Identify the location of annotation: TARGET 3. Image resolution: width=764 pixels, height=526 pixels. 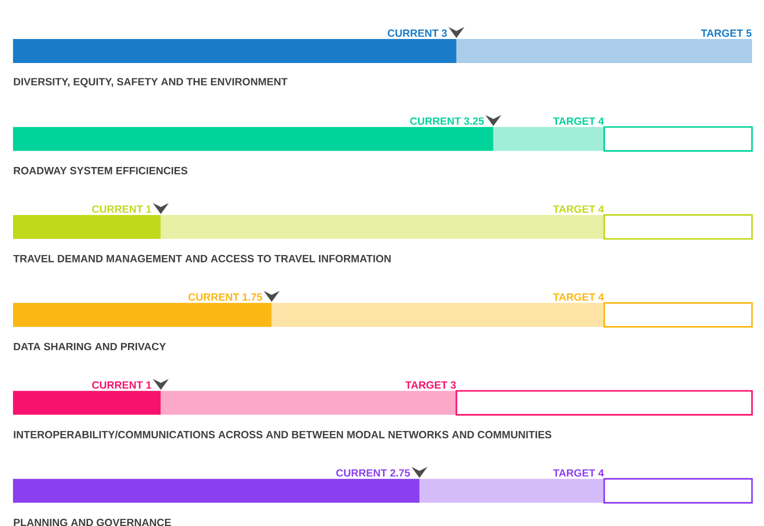
(430, 385).